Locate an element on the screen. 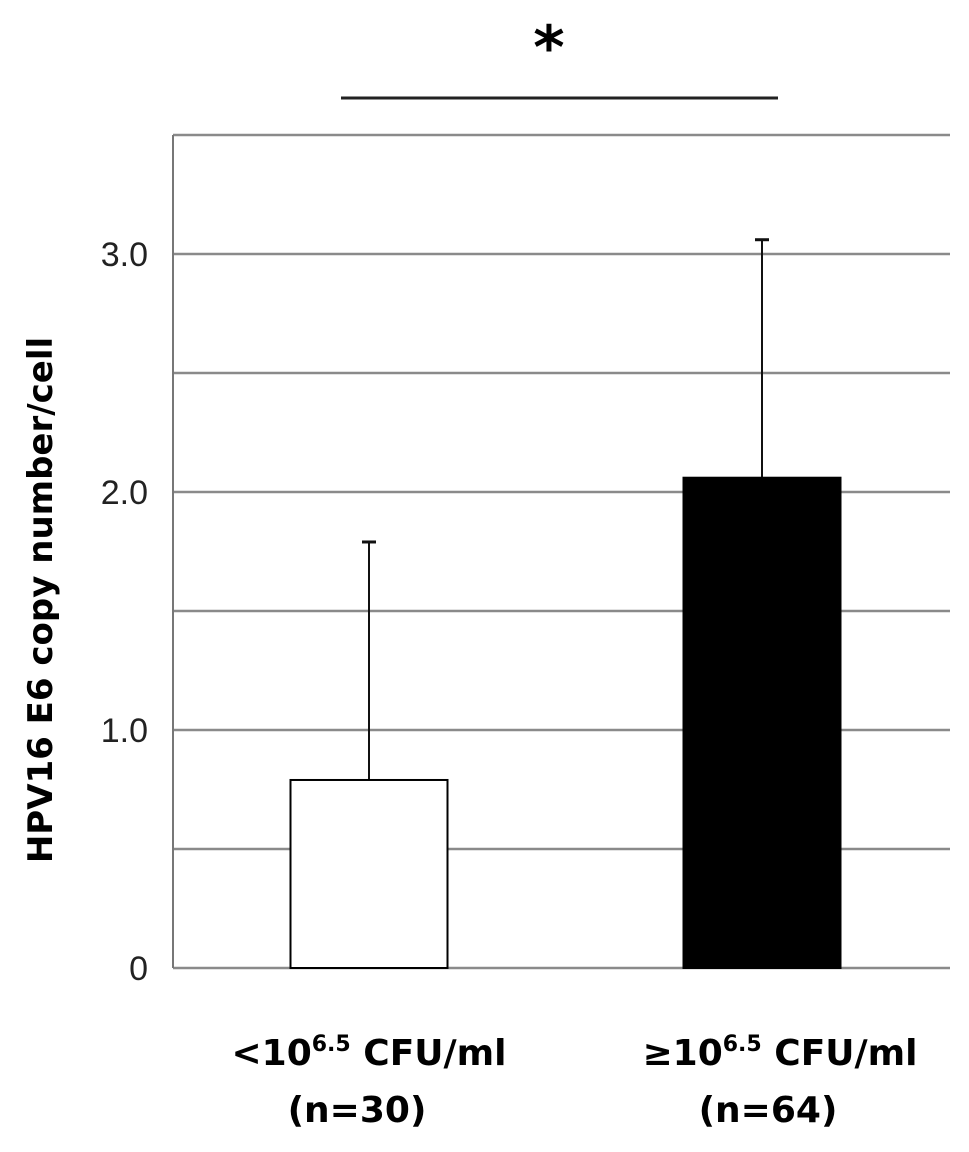 This screenshot has height=1152, width=969. y-axis-label: HPV16 E6 copy number/cell is located at coordinates (41, 600).